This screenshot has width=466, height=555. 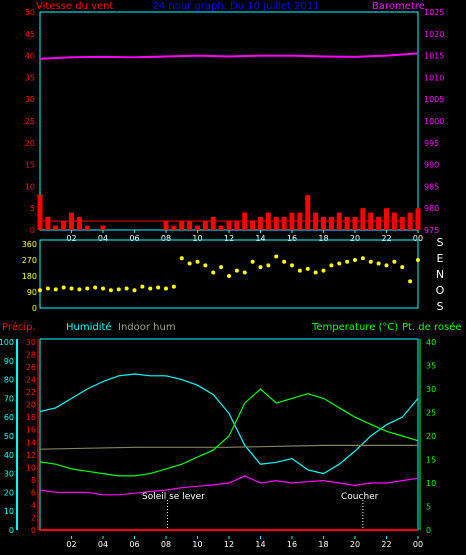 What do you see at coordinates (236, 270) in the screenshot?
I see `wind-dir-point-12.5` at bounding box center [236, 270].